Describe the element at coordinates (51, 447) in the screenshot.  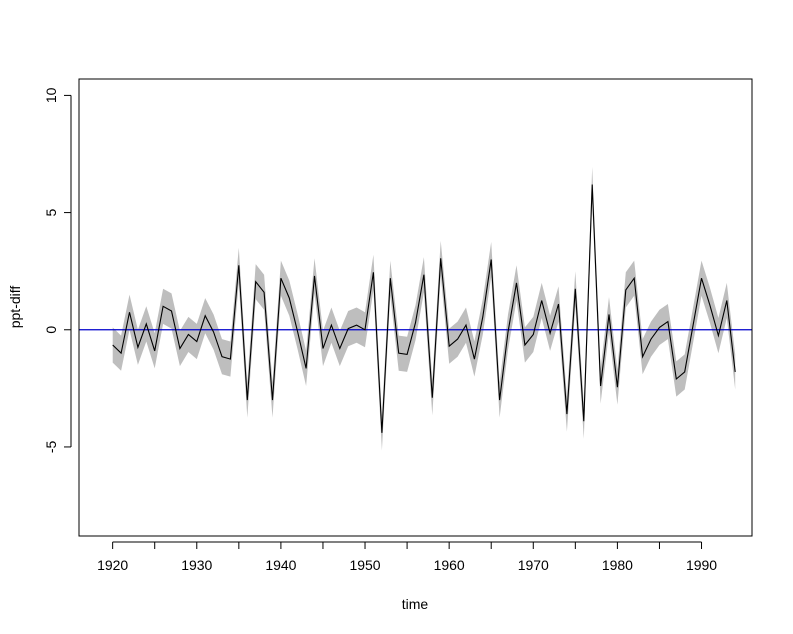
I see `y-tick-label: -5` at that location.